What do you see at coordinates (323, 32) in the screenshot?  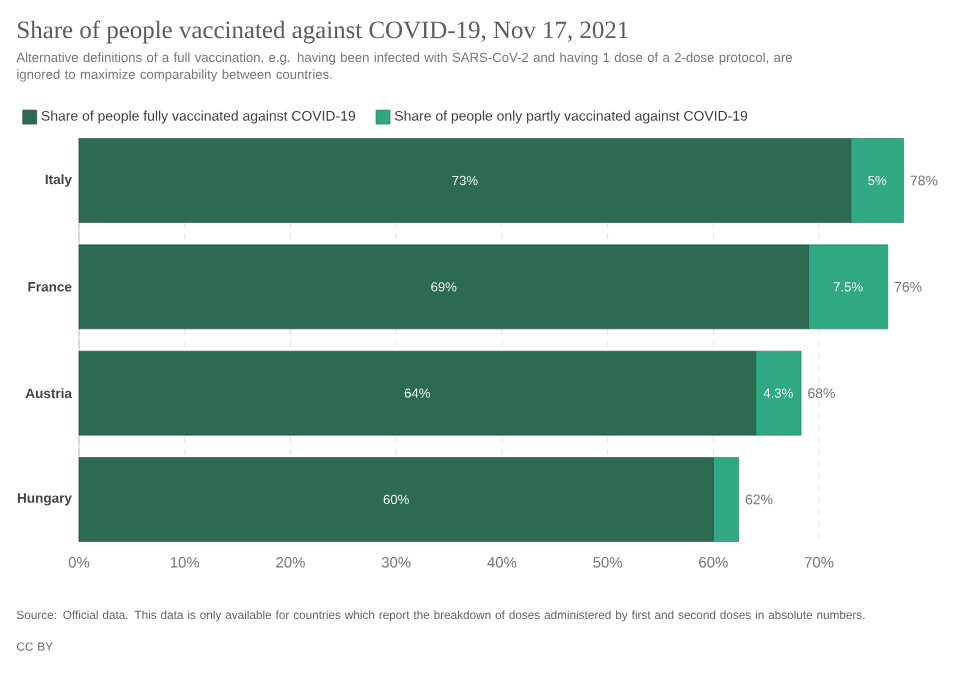 I see `chart-title: Share of people vaccinated against COVID-19, Nov 17, 2021` at bounding box center [323, 32].